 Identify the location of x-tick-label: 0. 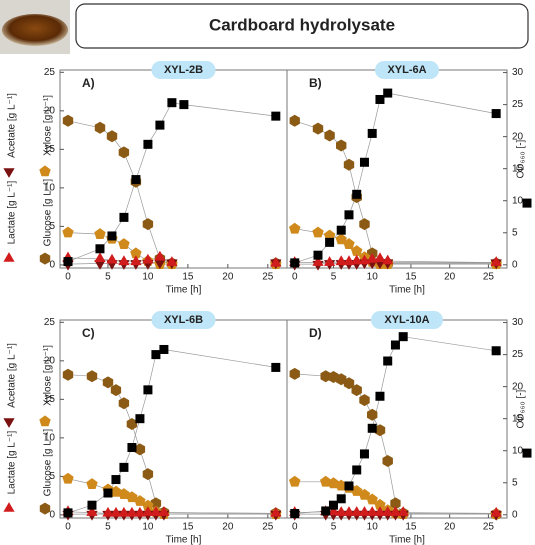
(68, 527).